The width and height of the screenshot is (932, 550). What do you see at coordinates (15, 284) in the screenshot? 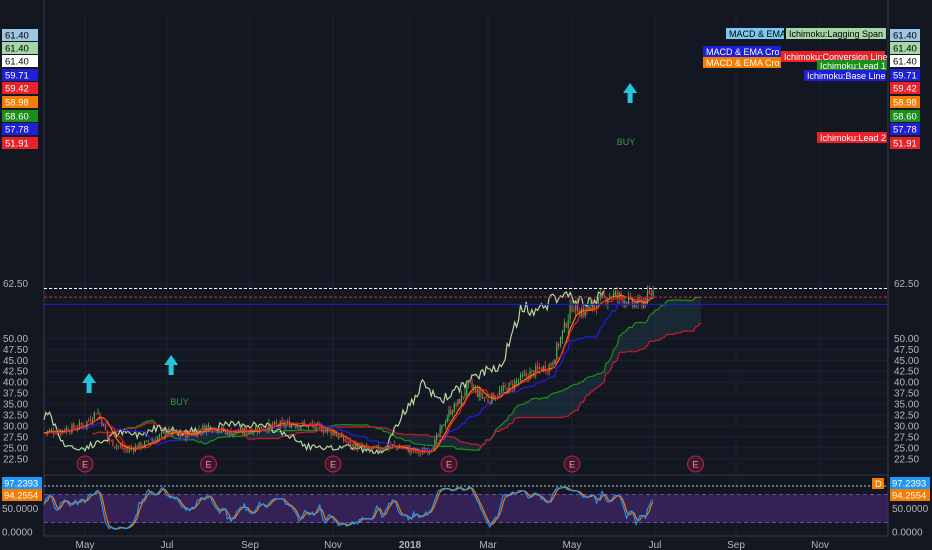
I see `y-tick-left: 62.50` at bounding box center [15, 284].